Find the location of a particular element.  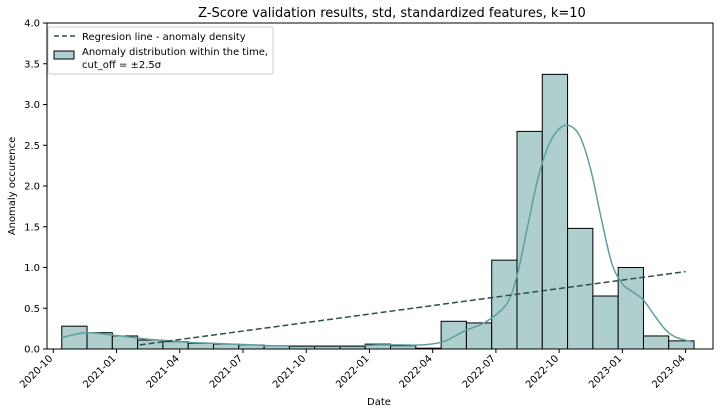

x-tick-label: 2022-07 is located at coordinates (479, 371).